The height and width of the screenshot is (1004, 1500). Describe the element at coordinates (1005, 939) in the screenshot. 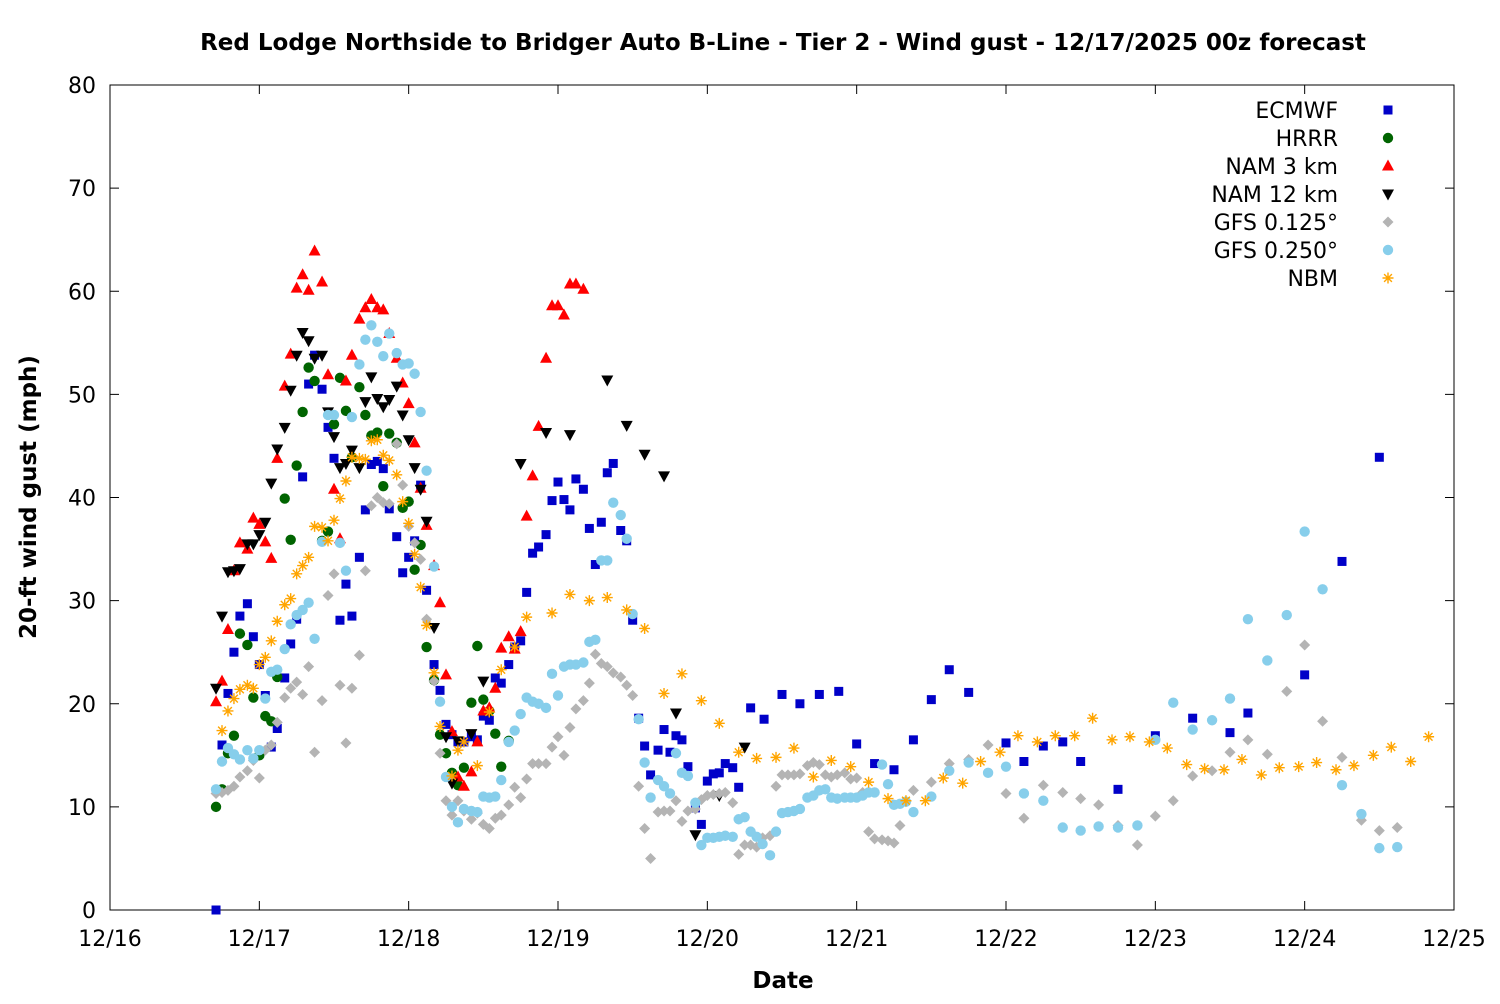

I see `x-tick-label: 12/22` at that location.